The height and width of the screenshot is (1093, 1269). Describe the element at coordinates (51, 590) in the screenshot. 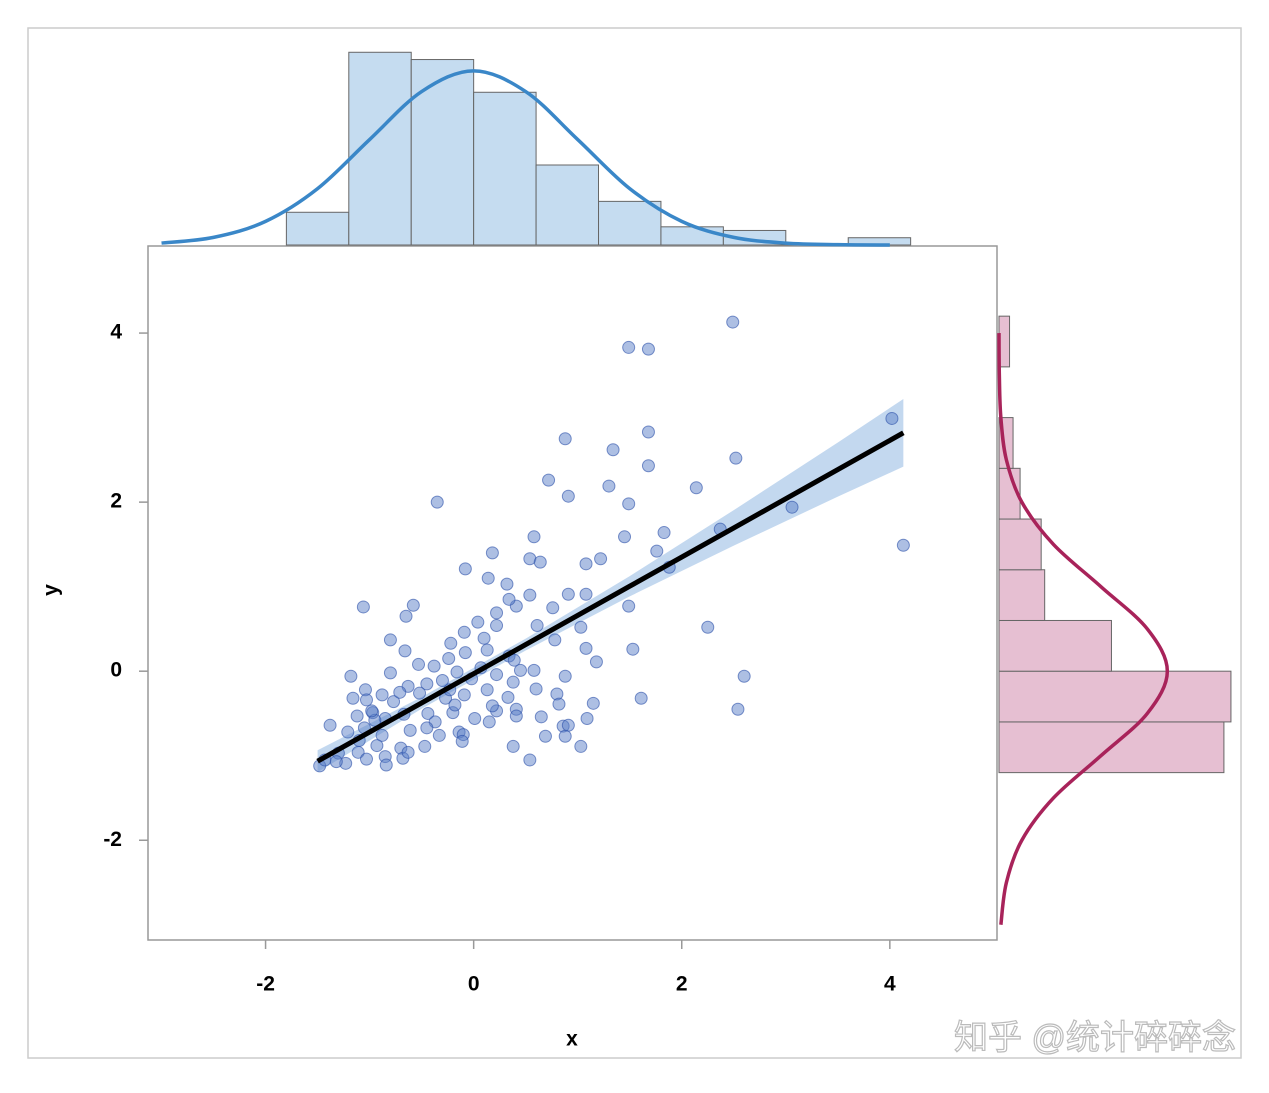

I see `y-axis-label: y` at that location.